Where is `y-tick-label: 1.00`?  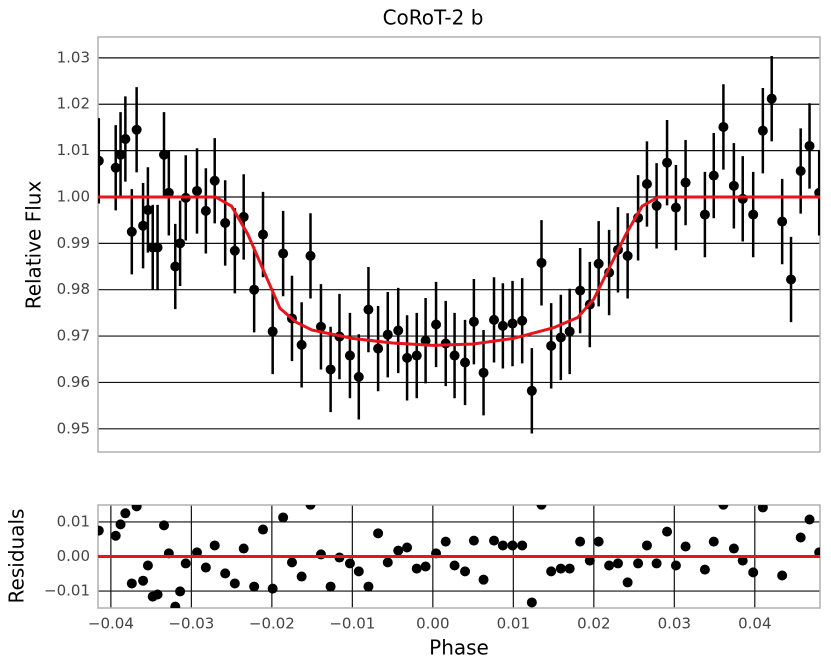 y-tick-label: 1.00 is located at coordinates (73, 196).